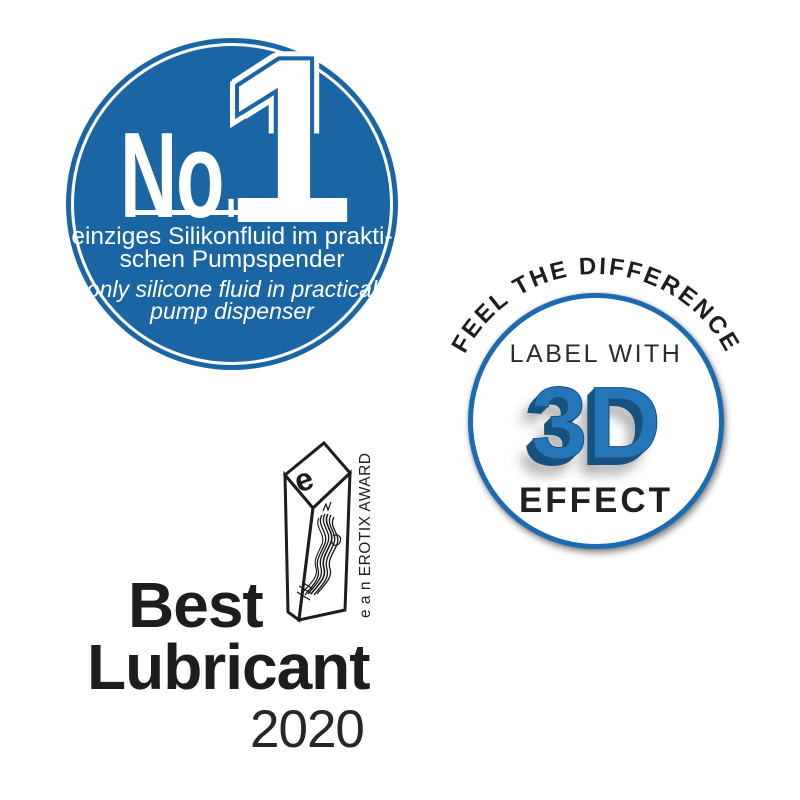 Image resolution: width=800 pixels, height=800 pixels. I want to click on label-with-text: LABEL WITH, so click(596, 354).